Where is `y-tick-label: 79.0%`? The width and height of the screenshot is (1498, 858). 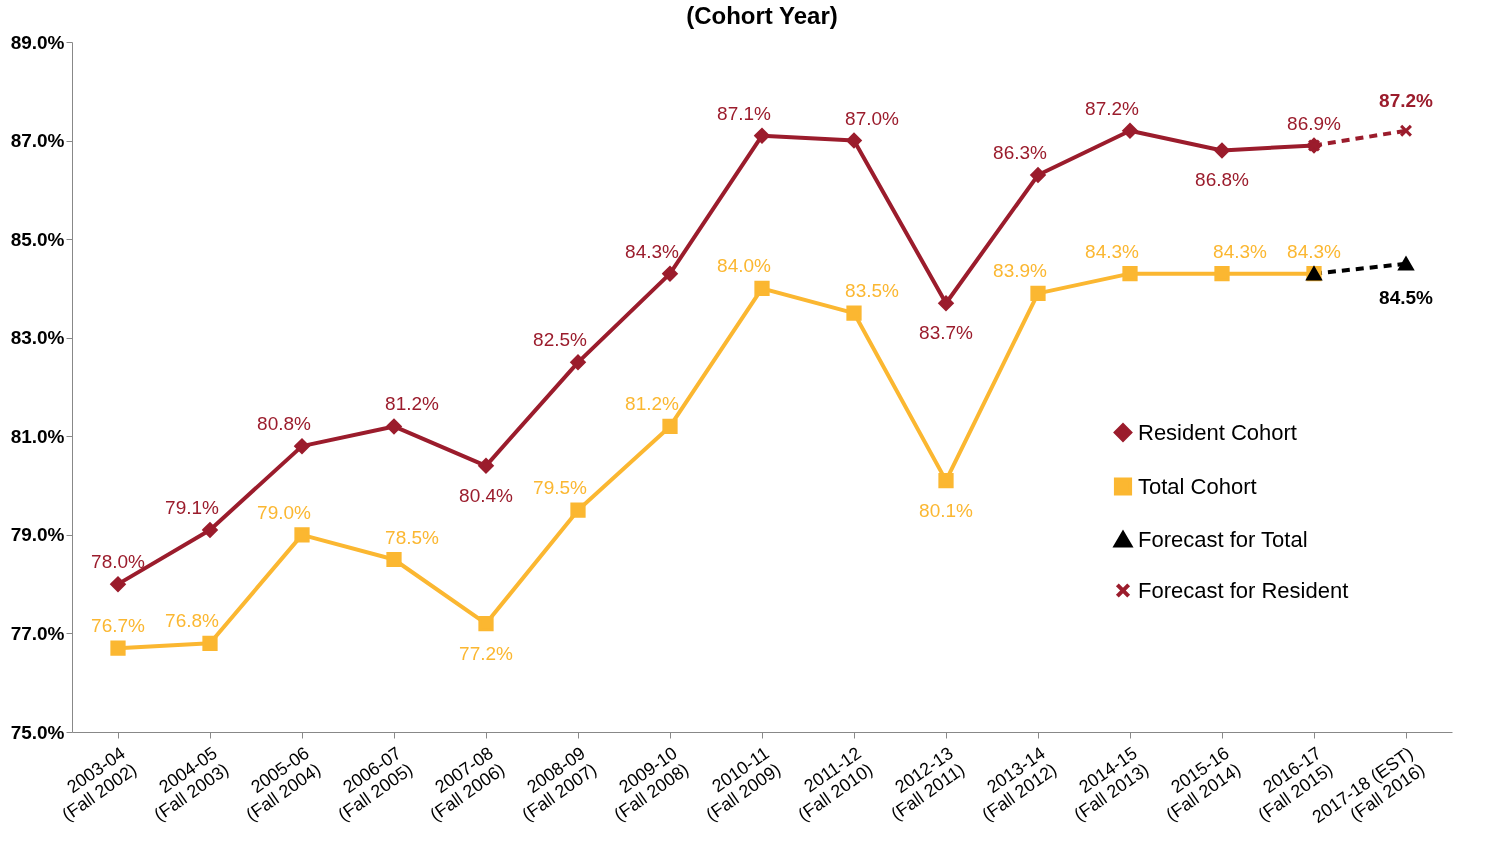
y-tick-label: 79.0% is located at coordinates (37, 535).